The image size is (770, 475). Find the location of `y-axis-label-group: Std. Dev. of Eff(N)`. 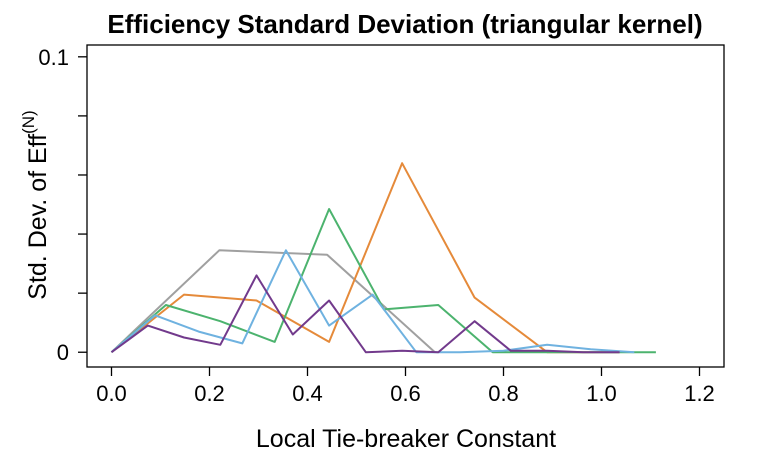

y-axis-label-group: Std. Dev. of Eff(N) is located at coordinates (35, 204).